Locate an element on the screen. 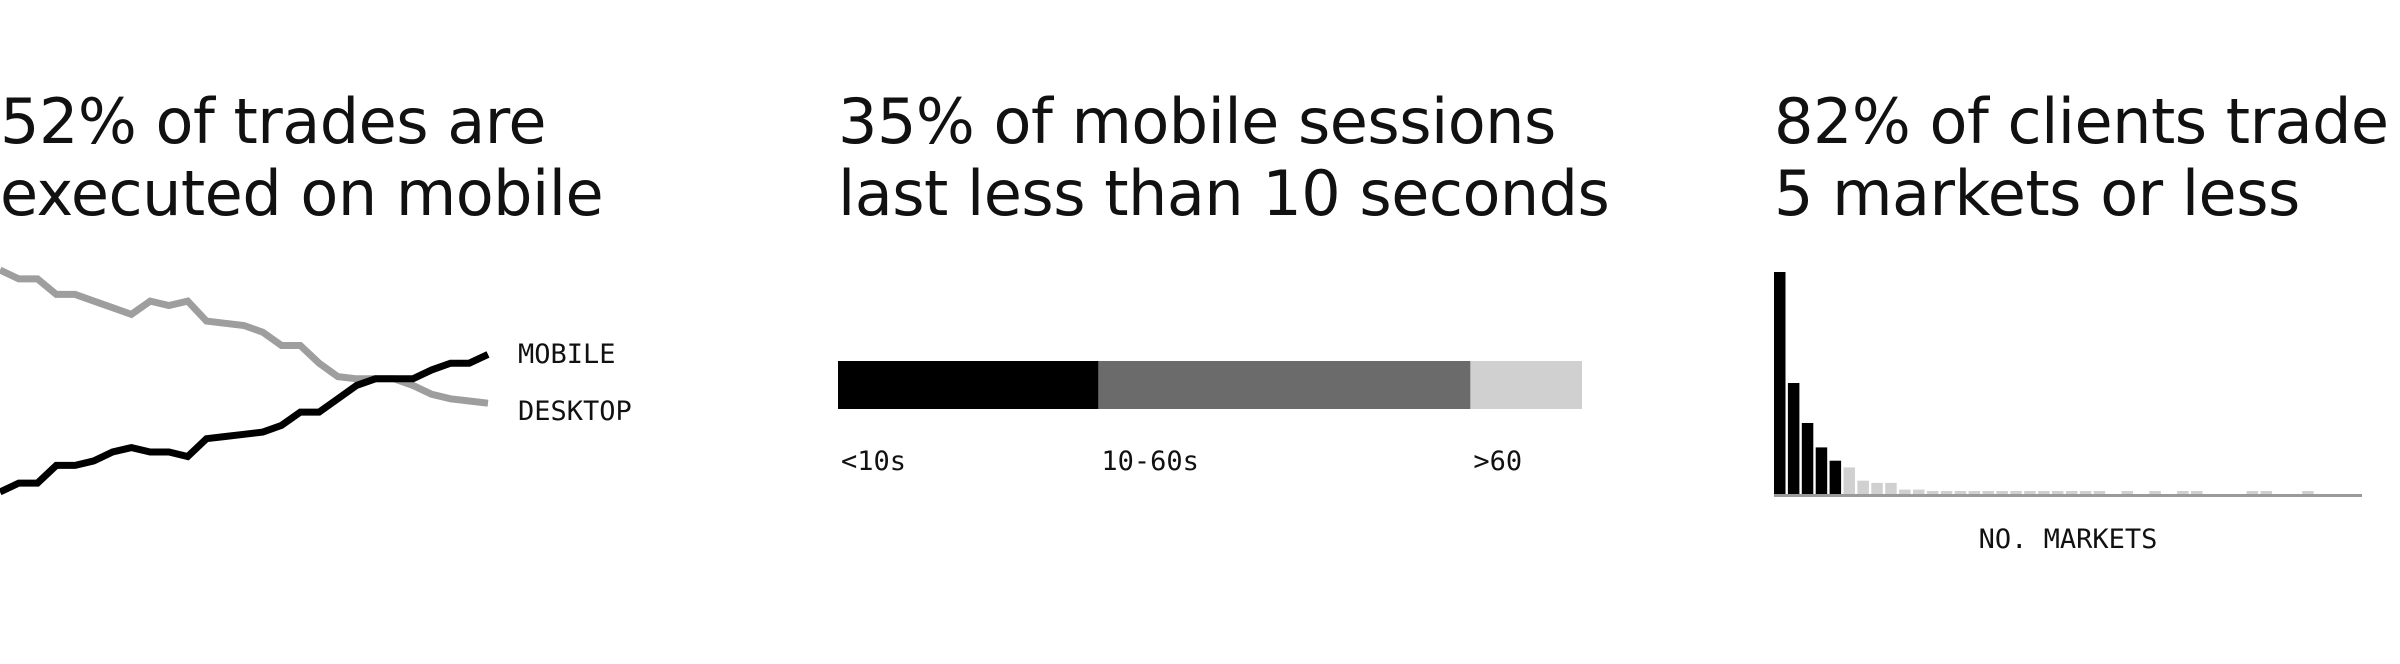  headline-mobile-trades: 52% of trades are executed on mobile is located at coordinates (302, 157).